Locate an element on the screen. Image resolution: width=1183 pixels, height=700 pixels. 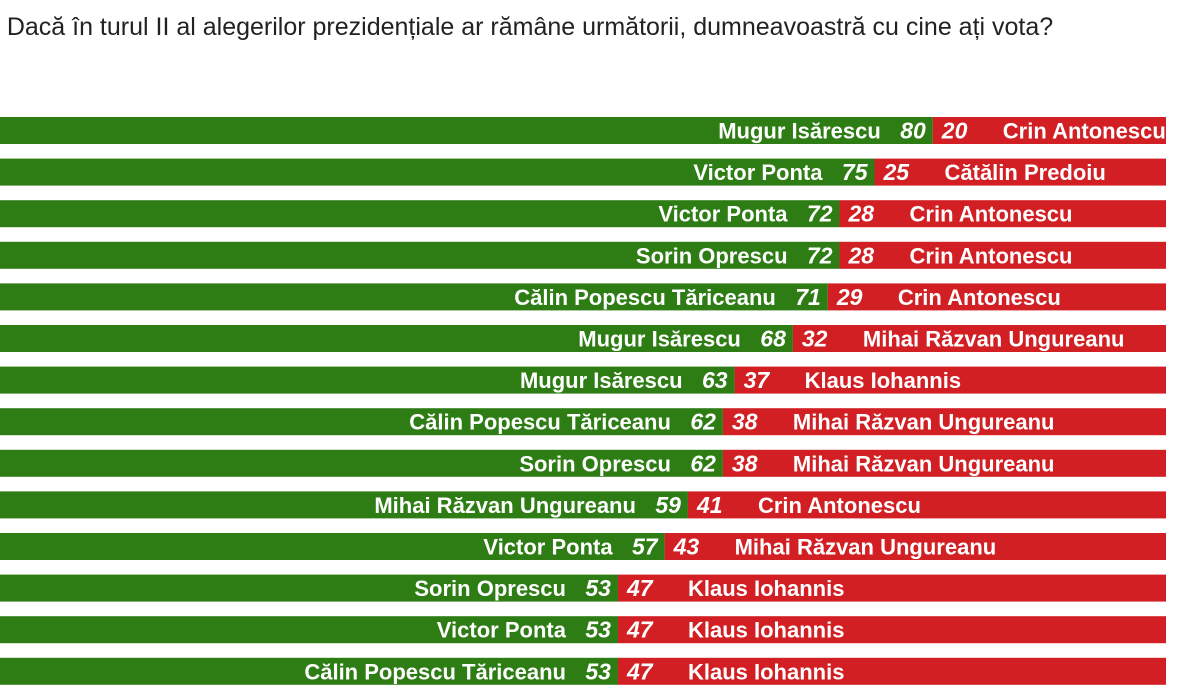
left-value-label: 68 is located at coordinates (773, 339).